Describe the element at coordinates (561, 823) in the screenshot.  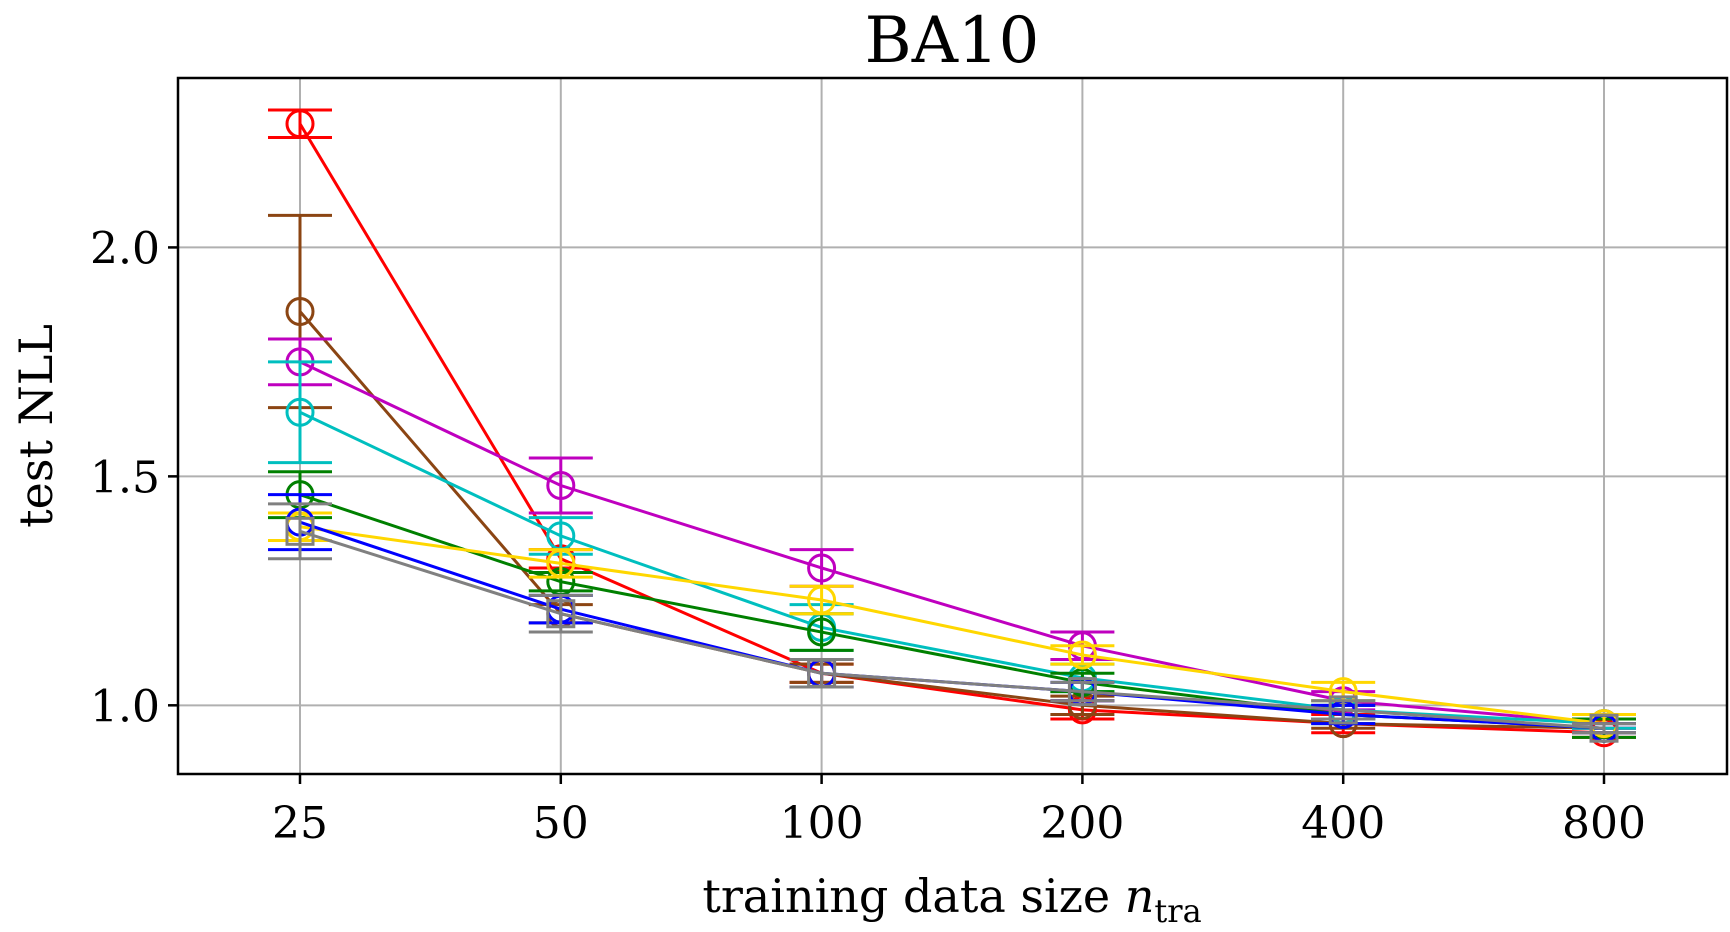
I see `x-tick-label: 50` at that location.